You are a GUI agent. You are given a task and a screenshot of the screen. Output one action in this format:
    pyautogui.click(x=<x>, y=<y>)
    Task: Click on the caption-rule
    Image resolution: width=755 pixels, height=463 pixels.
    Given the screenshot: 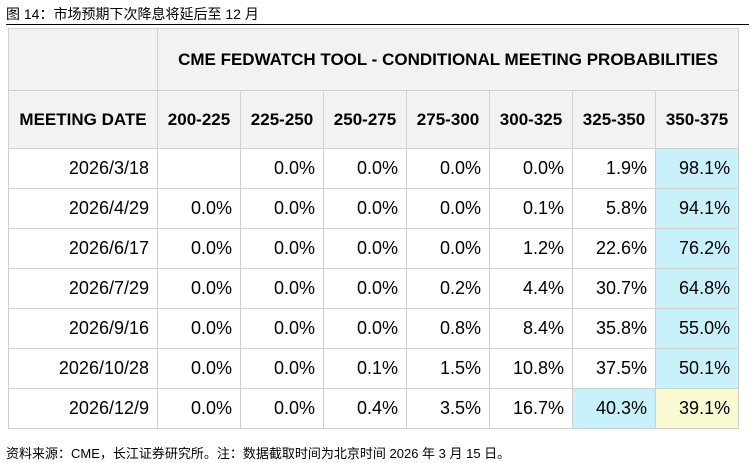 What is the action you would take?
    pyautogui.click(x=377, y=24)
    